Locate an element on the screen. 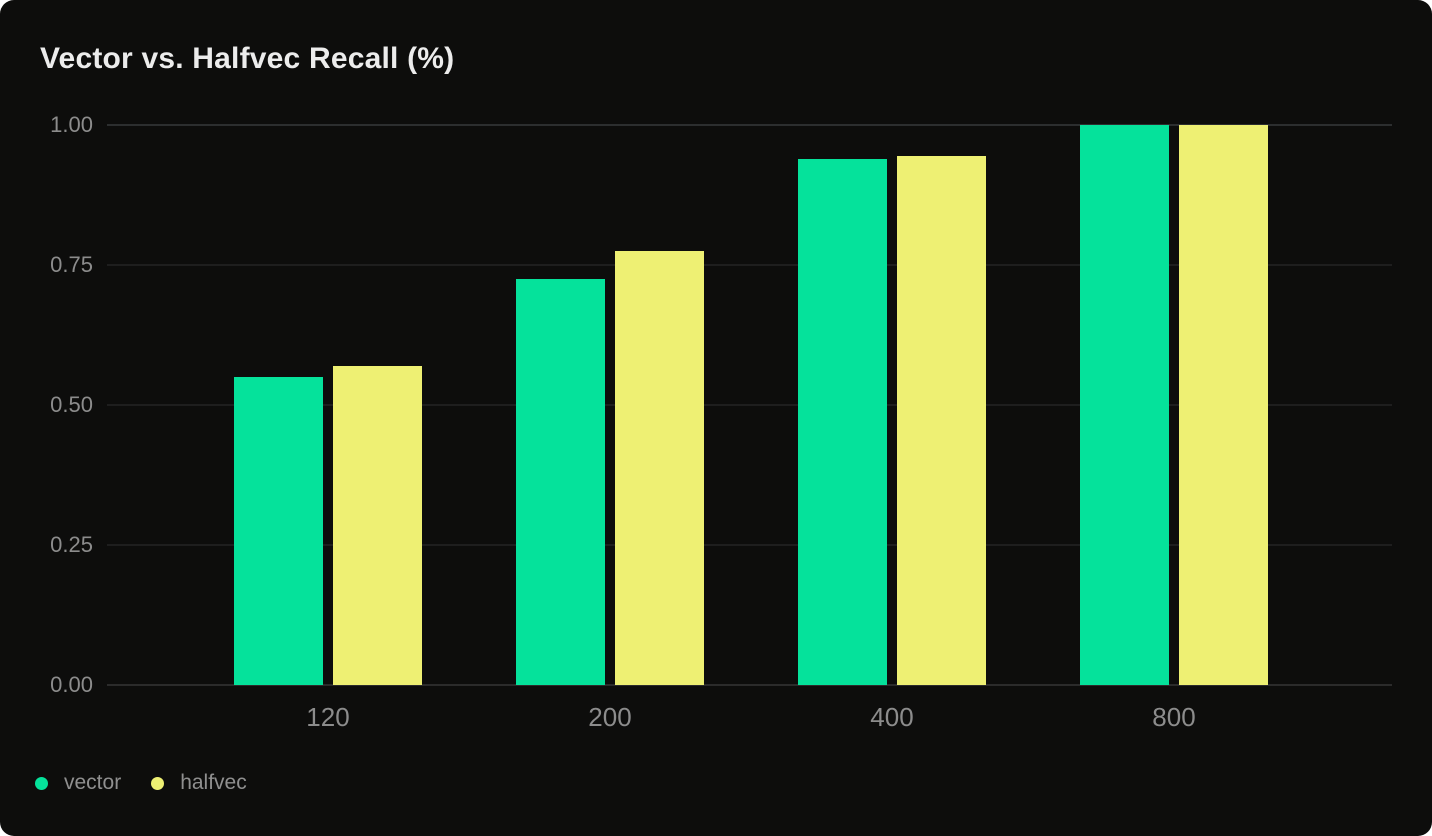 The width and height of the screenshot is (1432, 836). gridline-0.00 is located at coordinates (749, 685).